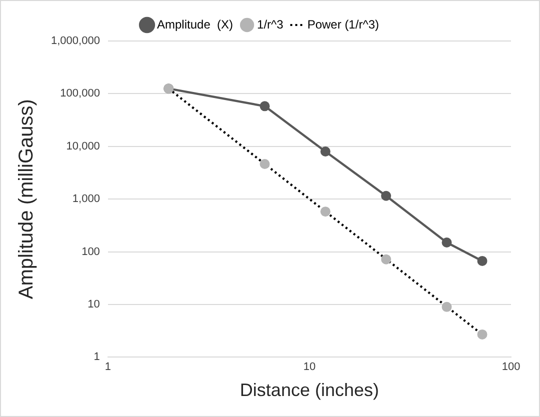 Image resolution: width=540 pixels, height=417 pixels. What do you see at coordinates (94, 304) in the screenshot?
I see `y-tick-label: 10` at bounding box center [94, 304].